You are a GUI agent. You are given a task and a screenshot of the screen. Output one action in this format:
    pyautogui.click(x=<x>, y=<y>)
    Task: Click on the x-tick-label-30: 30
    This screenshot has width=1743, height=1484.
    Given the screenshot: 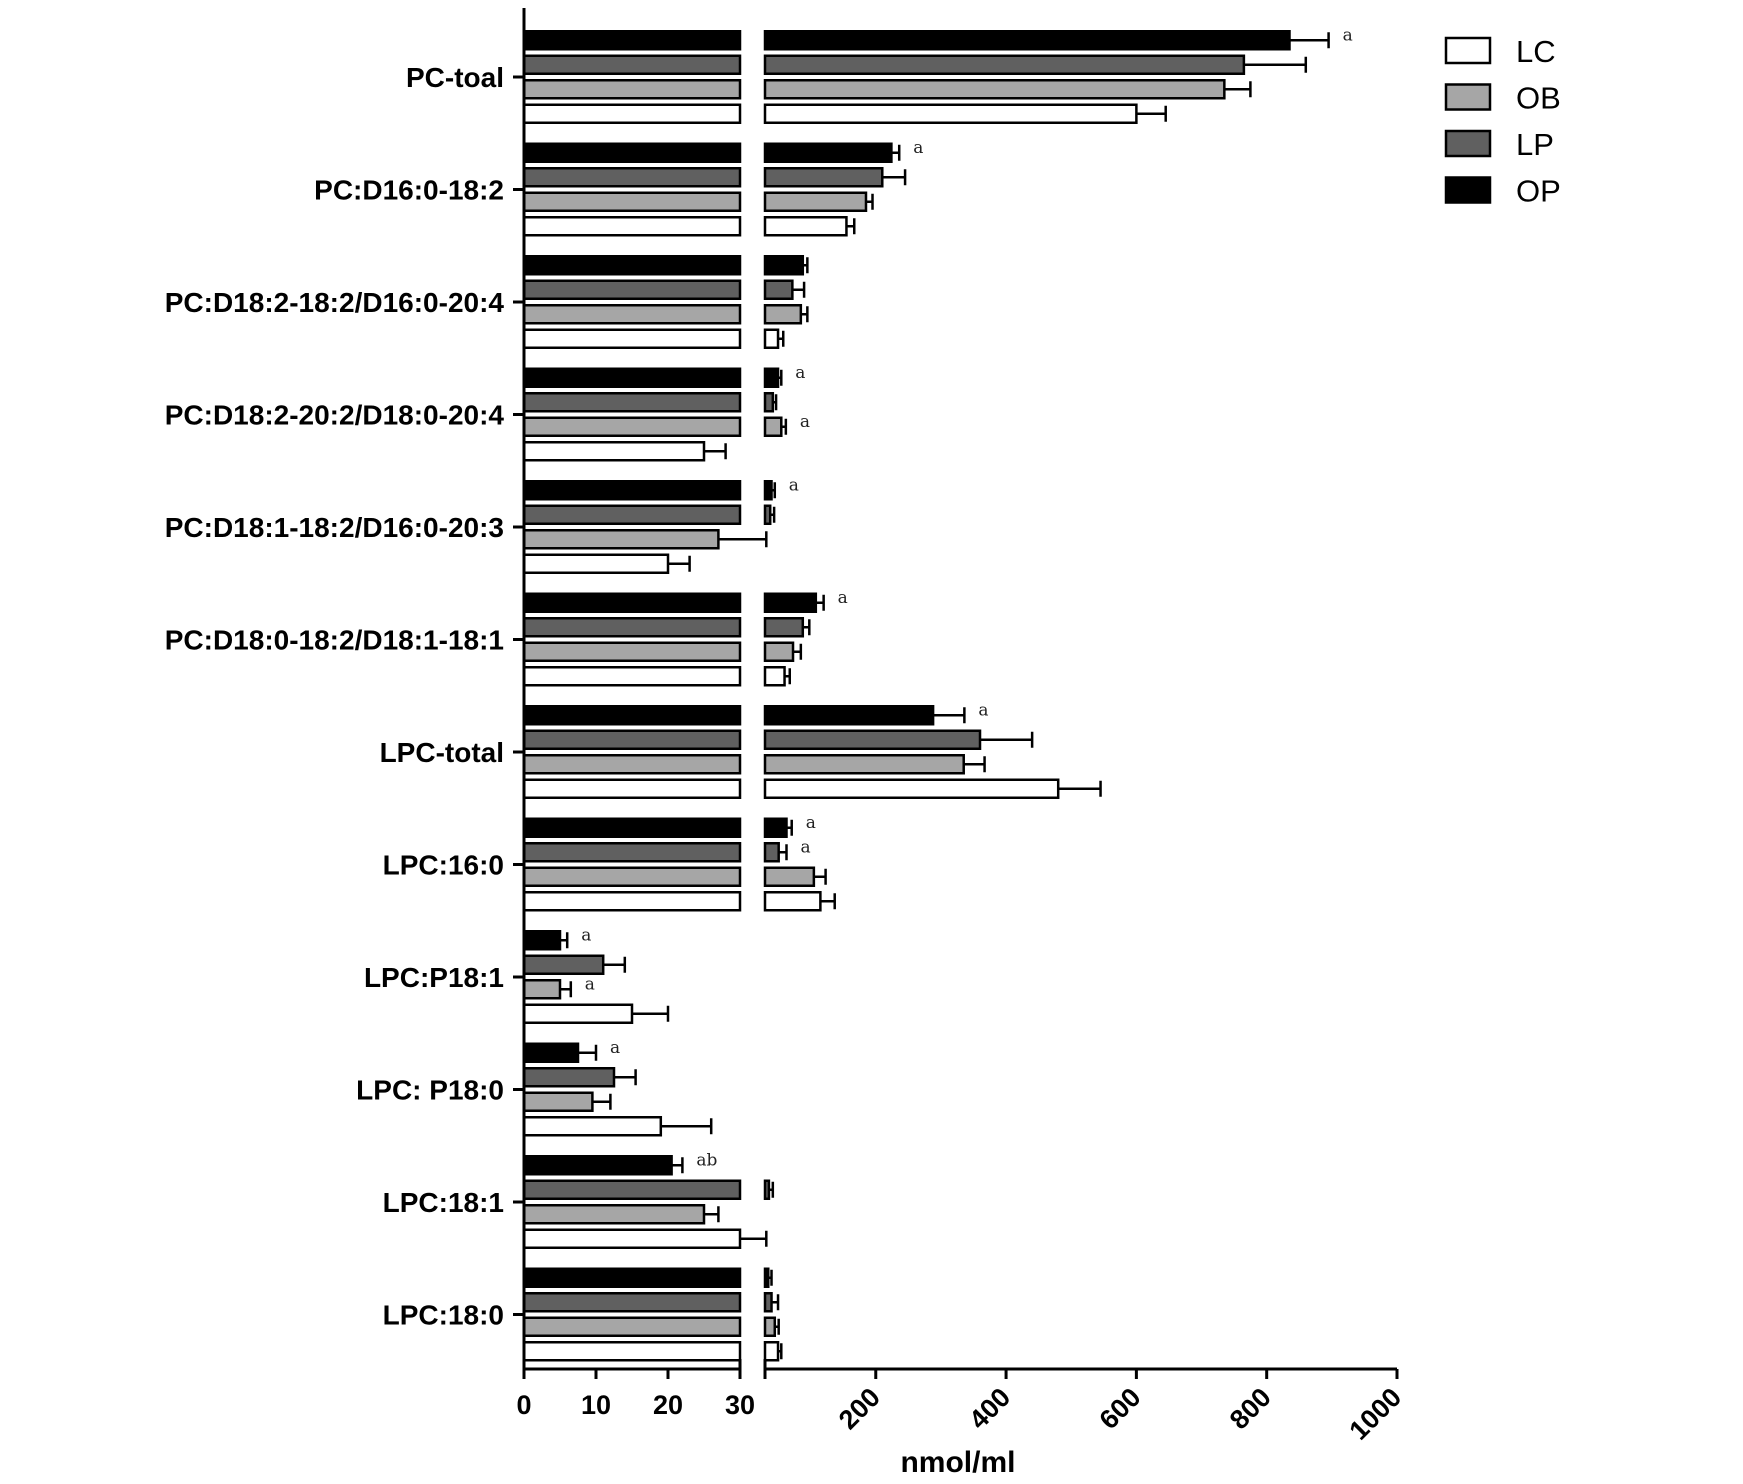 What is the action you would take?
    pyautogui.click(x=740, y=1405)
    